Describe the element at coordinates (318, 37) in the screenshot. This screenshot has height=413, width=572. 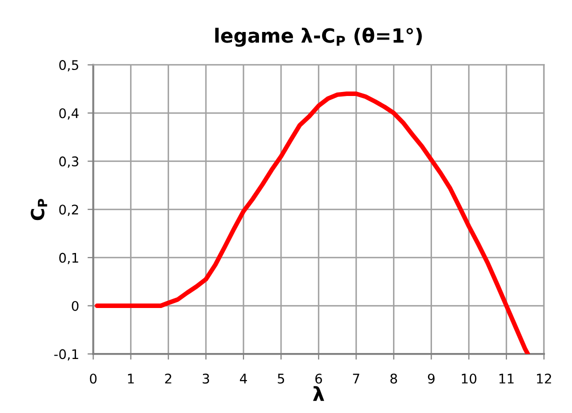
I see `chart-title: legame λ-C$_{P}$ (θ=1°)` at that location.